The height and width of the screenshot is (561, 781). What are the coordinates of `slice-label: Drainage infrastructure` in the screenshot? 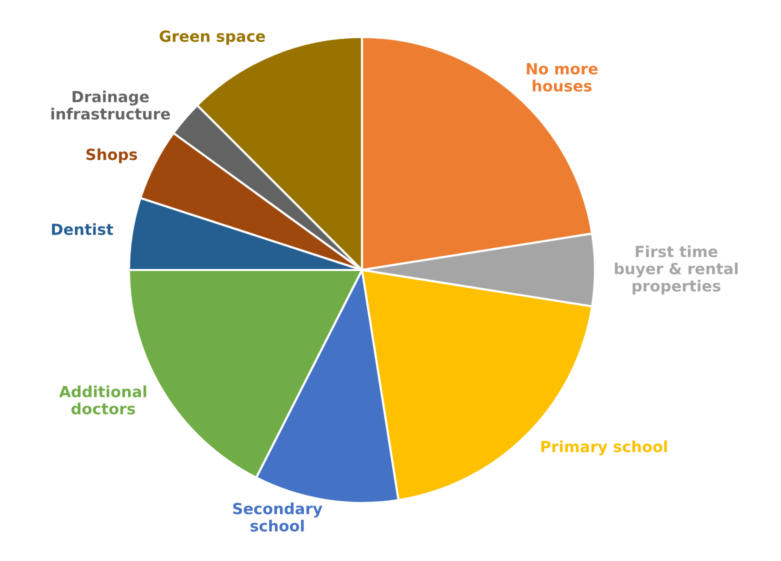 It's located at (110, 105).